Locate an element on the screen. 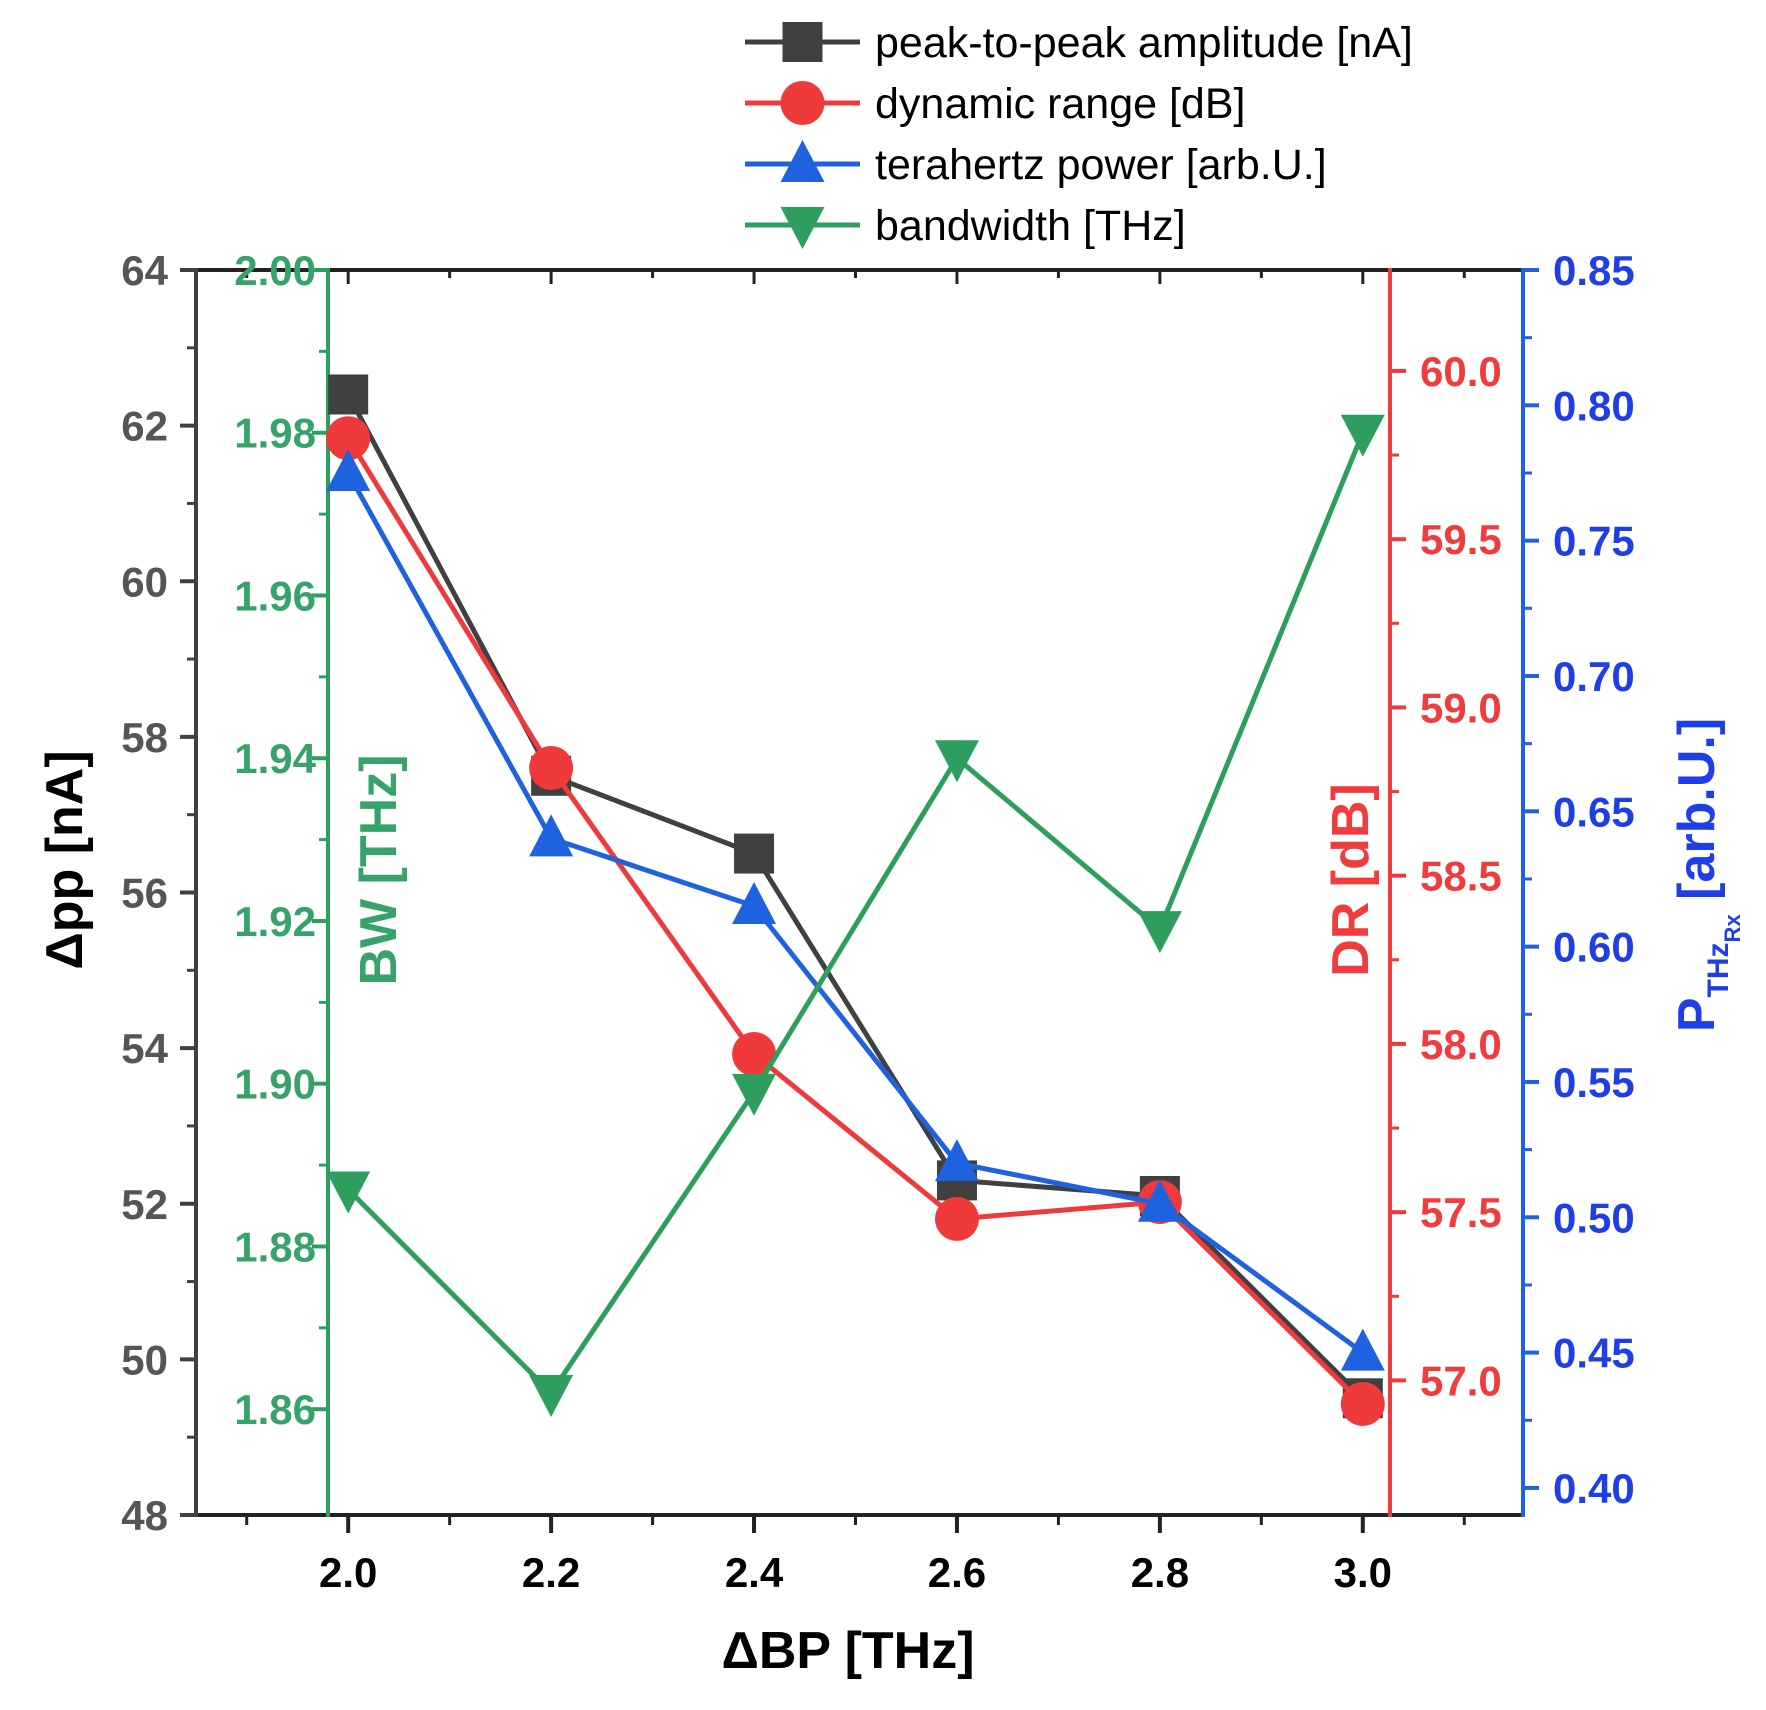  right-blue-axis-tick-label: 0.40 is located at coordinates (1594, 1488).